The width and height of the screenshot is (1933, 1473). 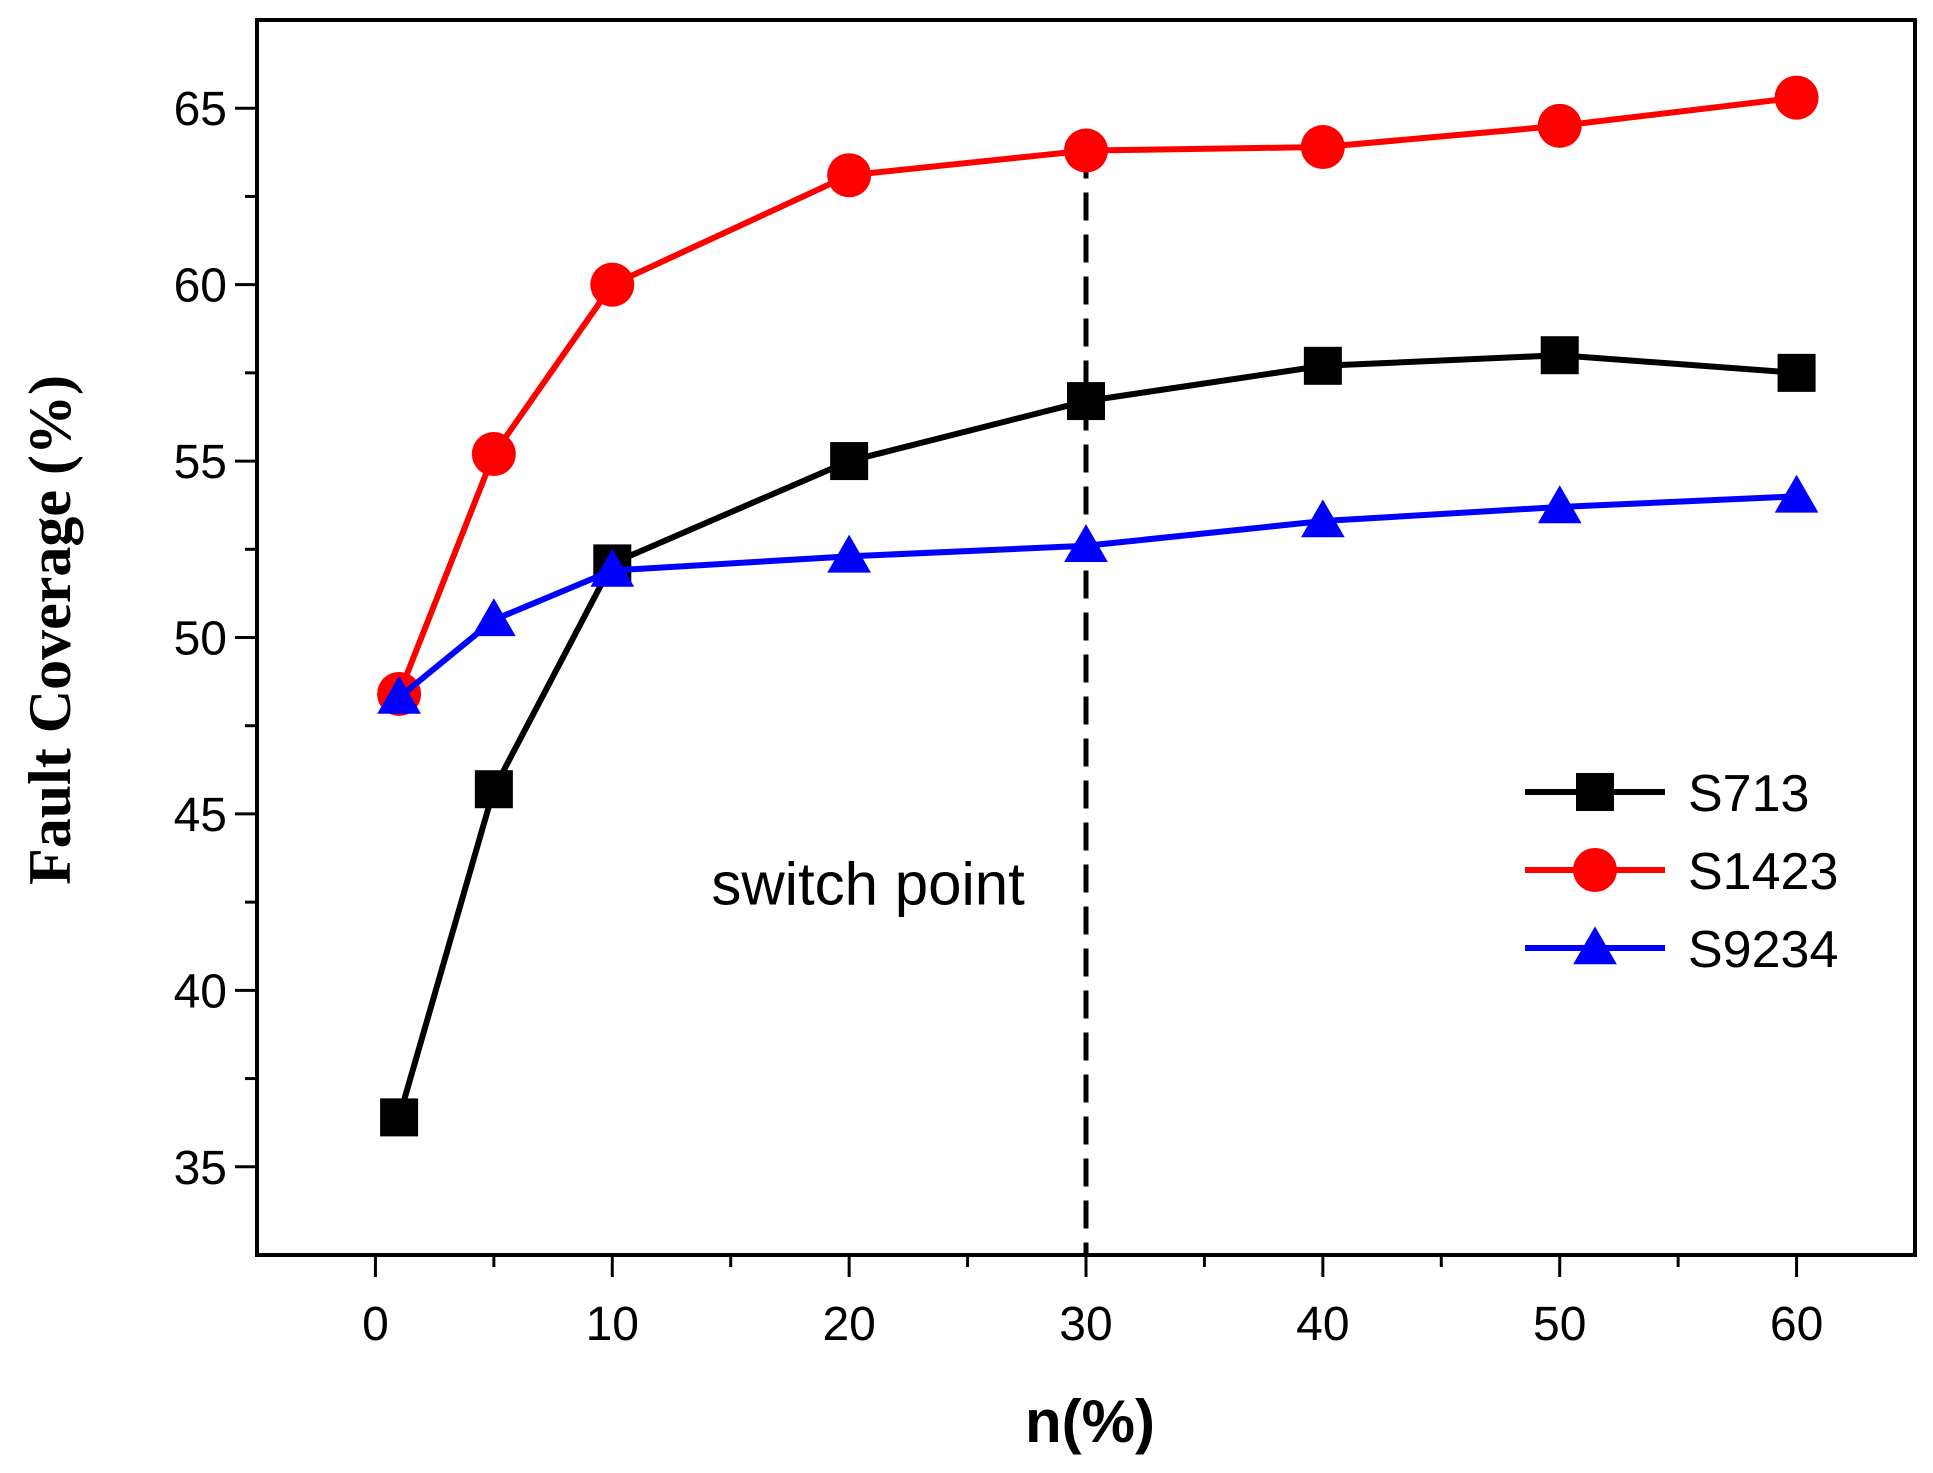 What do you see at coordinates (868, 884) in the screenshot?
I see `switch-point-annotation: switch point` at bounding box center [868, 884].